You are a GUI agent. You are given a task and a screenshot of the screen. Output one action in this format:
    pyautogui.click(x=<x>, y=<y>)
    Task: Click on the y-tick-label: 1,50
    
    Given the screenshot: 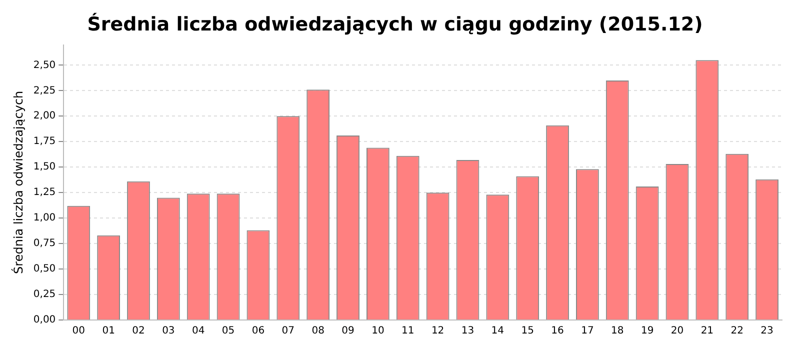 What is the action you would take?
    pyautogui.click(x=44, y=167)
    